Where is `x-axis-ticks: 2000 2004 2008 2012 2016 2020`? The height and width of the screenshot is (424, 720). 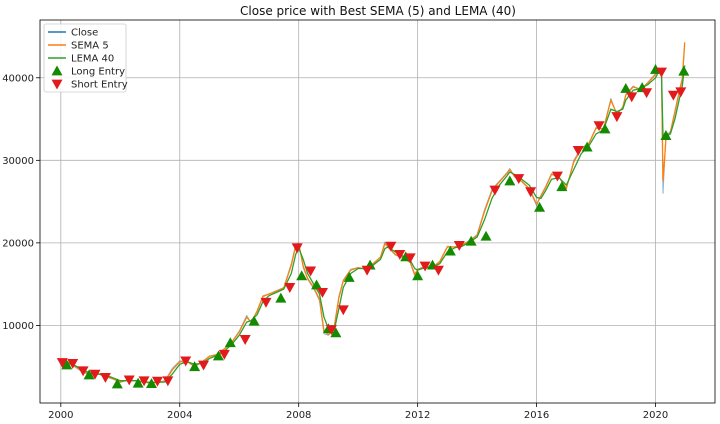 x-axis-ticks: 2000 2004 2008 2012 2016 2020 is located at coordinates (358, 412).